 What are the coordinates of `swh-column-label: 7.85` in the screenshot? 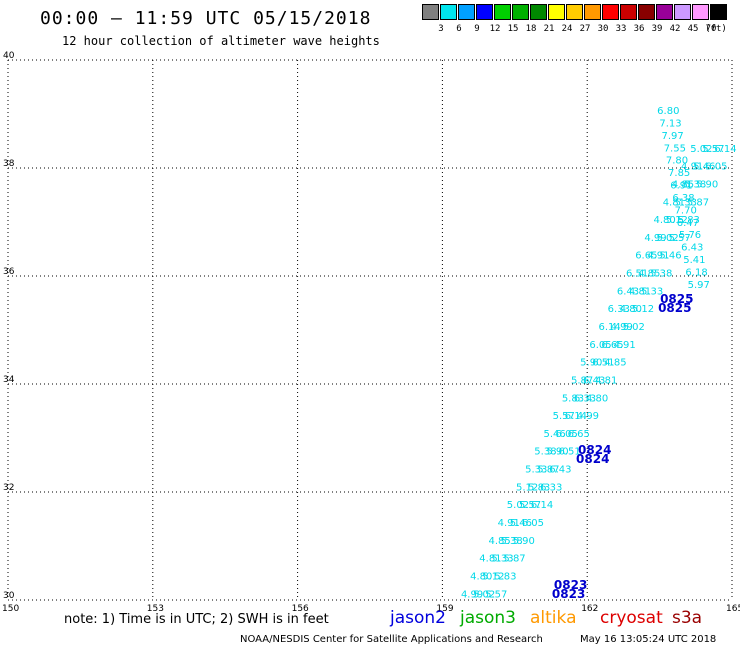 It's located at (679, 173).